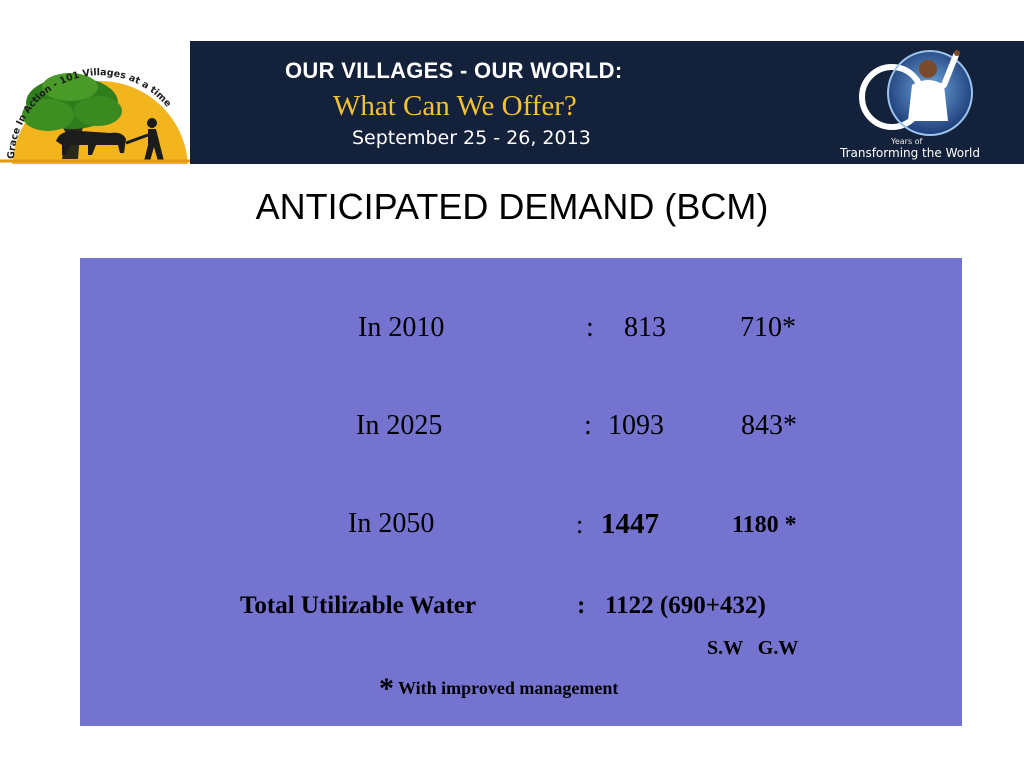 The image size is (1024, 768). What do you see at coordinates (930, 102) in the screenshot?
I see `anniversary-logo` at bounding box center [930, 102].